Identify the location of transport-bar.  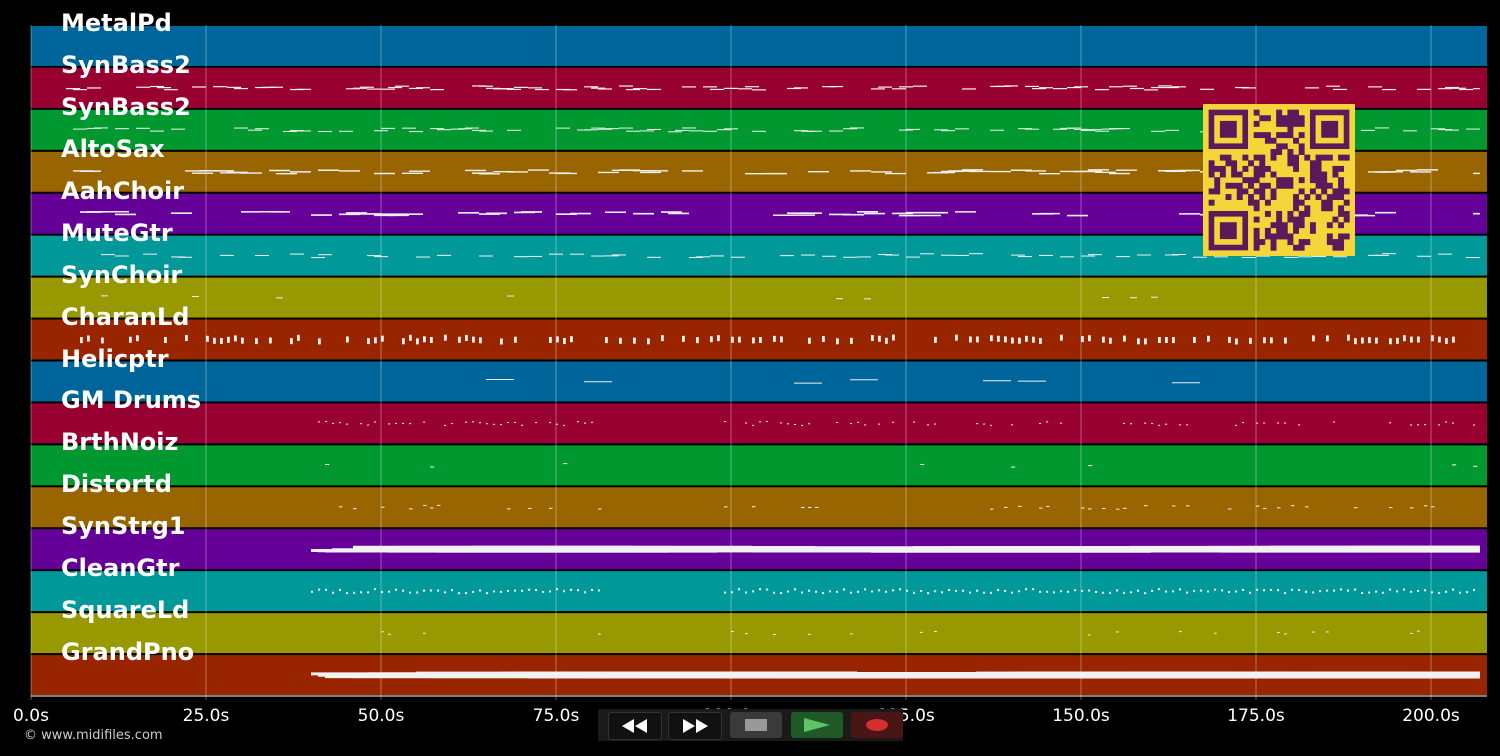
(750, 725).